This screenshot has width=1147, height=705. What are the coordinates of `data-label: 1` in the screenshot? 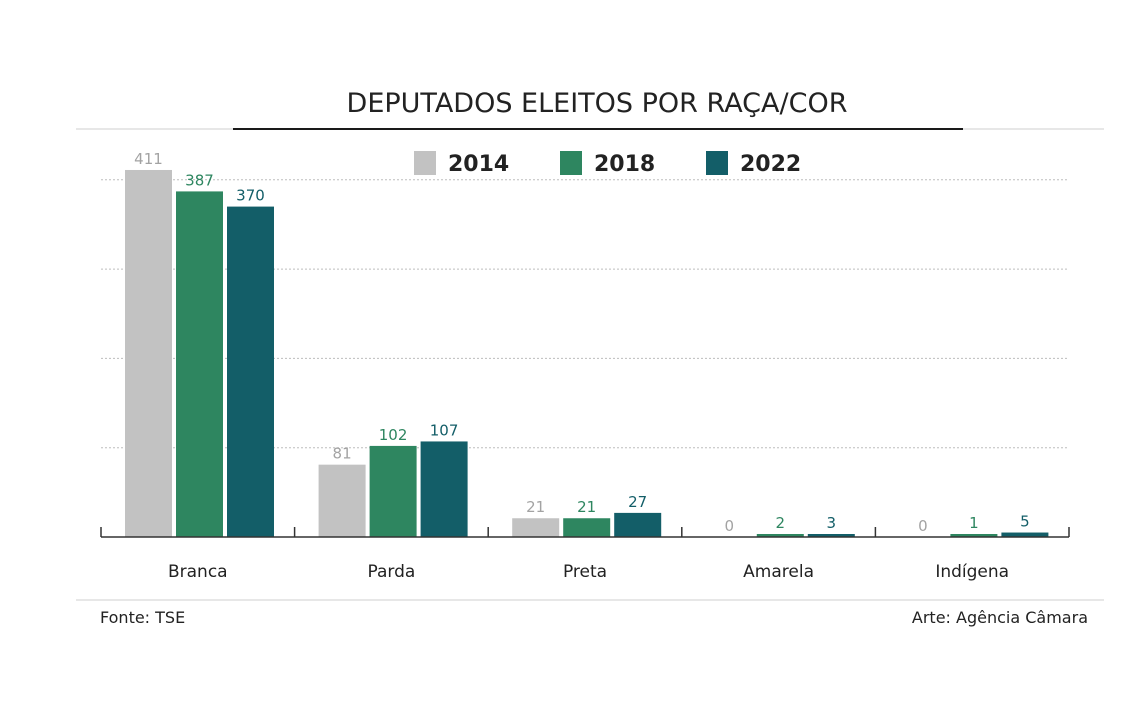 It's located at (974, 523).